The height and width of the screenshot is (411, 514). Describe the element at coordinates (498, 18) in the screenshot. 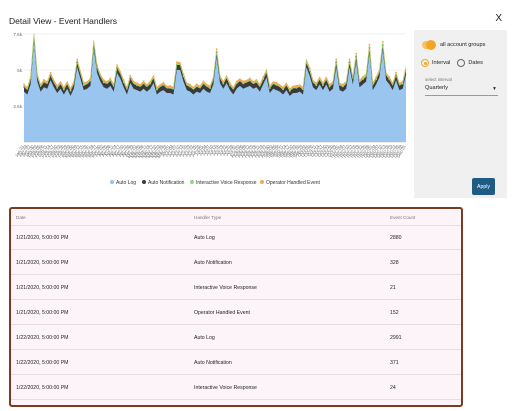

I see `close-icon: X` at that location.